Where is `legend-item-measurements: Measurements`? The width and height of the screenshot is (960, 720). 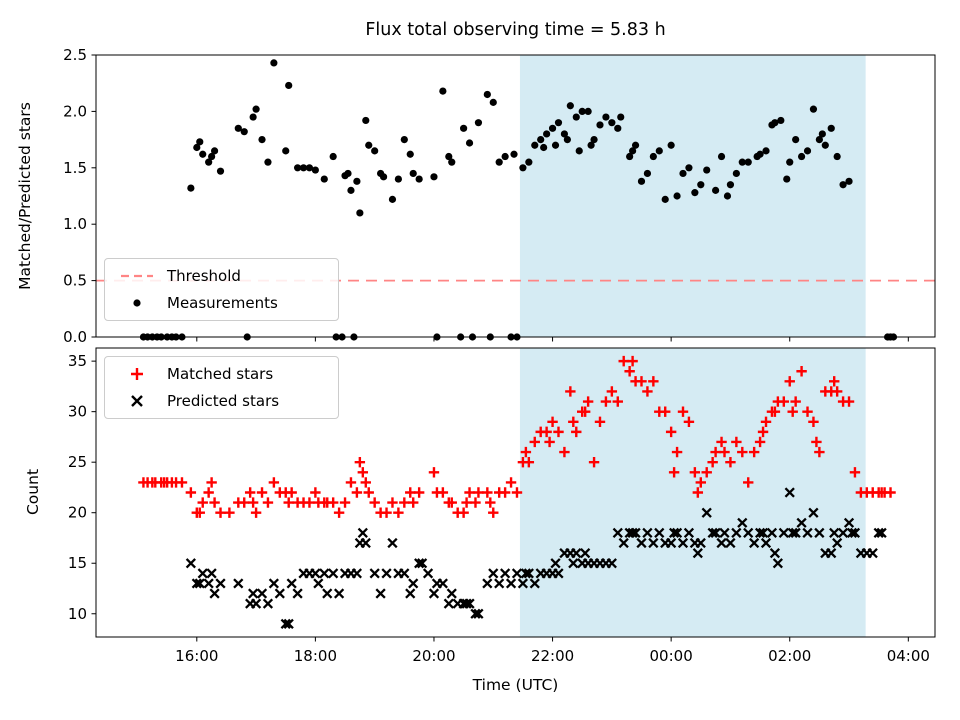
legend-item-measurements: Measurements is located at coordinates (221, 303).